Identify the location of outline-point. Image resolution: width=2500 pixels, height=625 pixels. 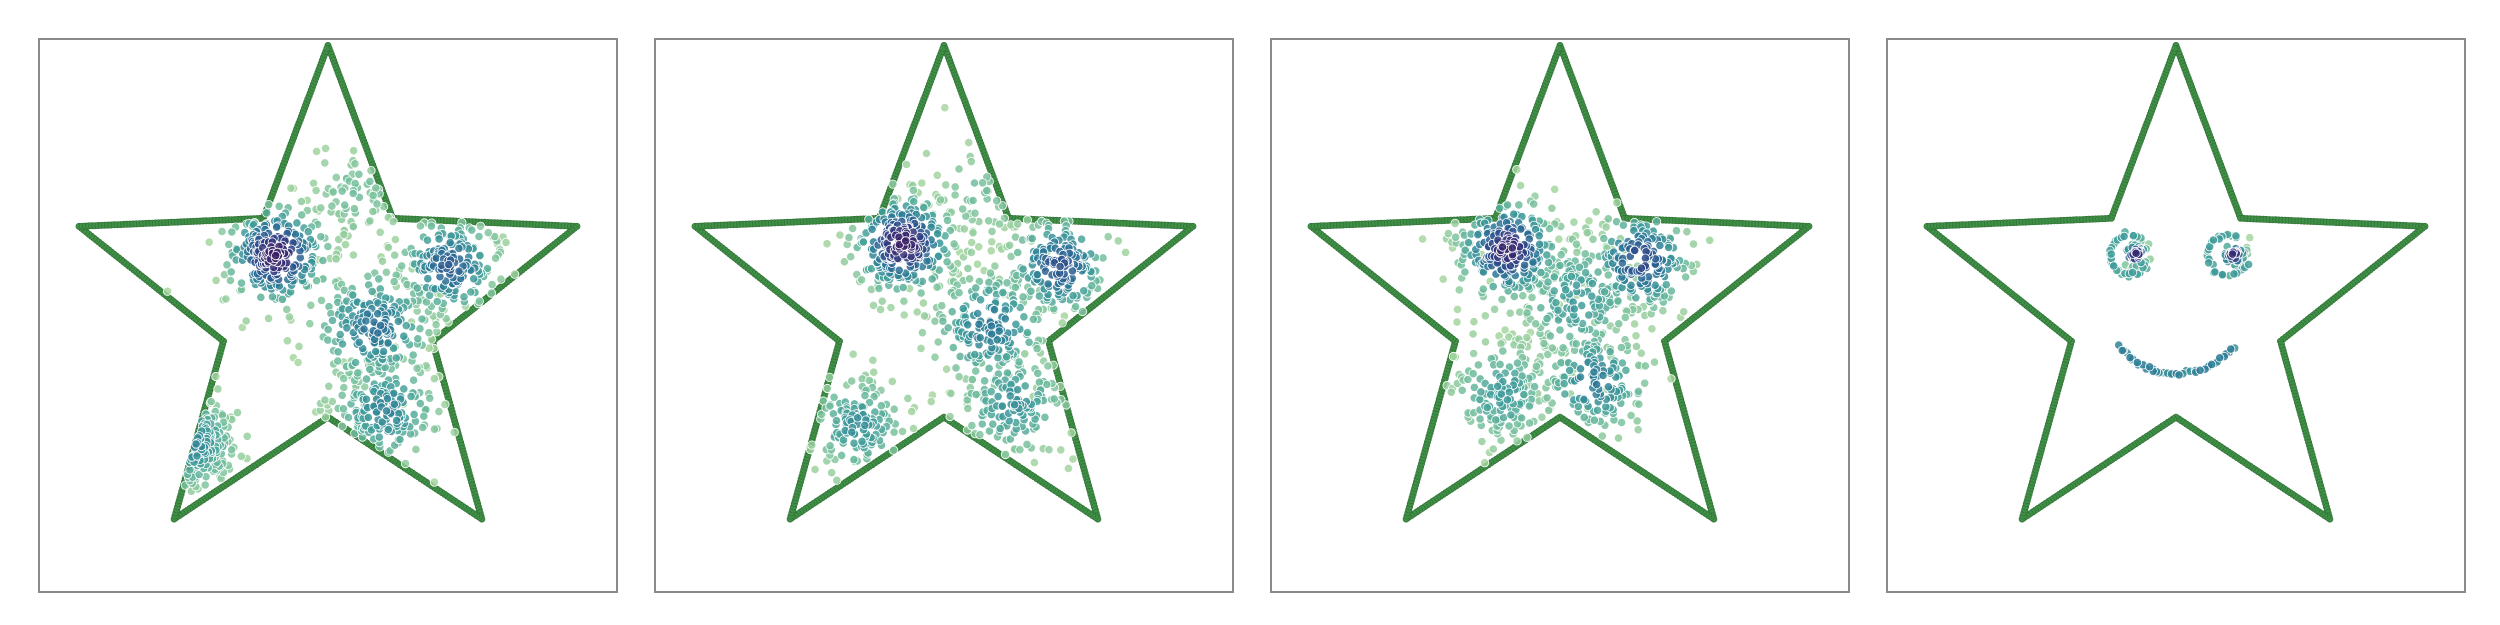
(943, 48).